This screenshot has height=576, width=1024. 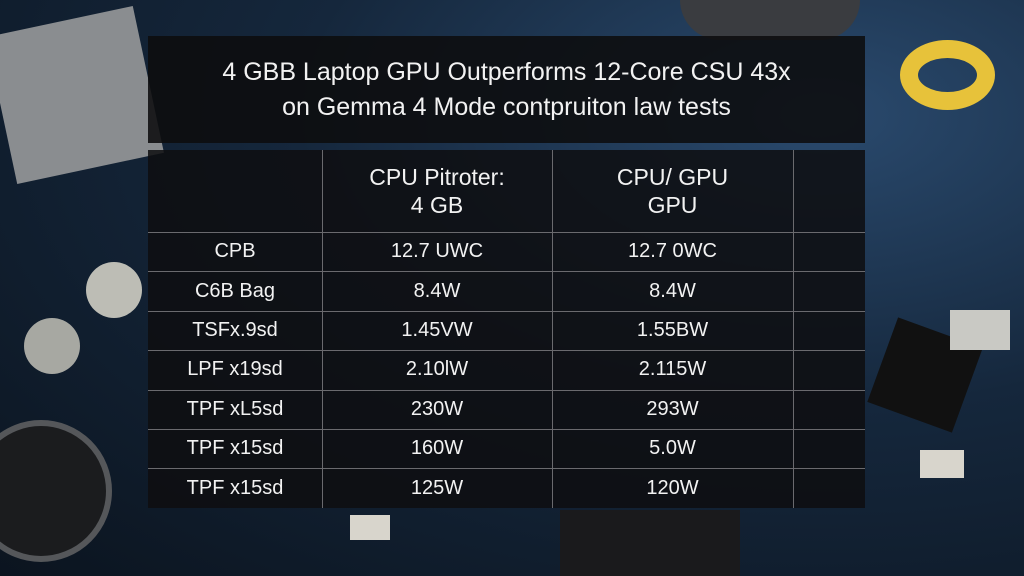 What do you see at coordinates (672, 487) in the screenshot?
I see `value-cell: 120W` at bounding box center [672, 487].